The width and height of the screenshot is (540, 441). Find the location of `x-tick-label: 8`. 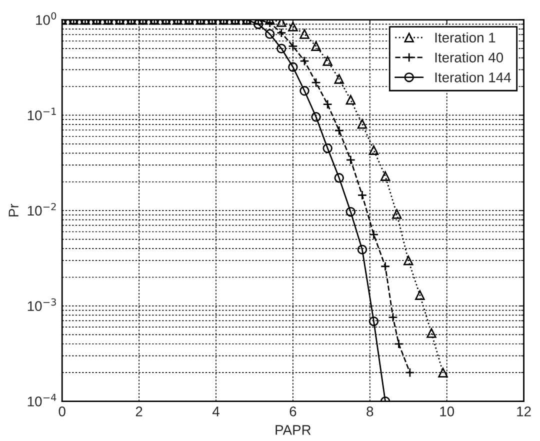

x-tick-label: 8 is located at coordinates (370, 411).